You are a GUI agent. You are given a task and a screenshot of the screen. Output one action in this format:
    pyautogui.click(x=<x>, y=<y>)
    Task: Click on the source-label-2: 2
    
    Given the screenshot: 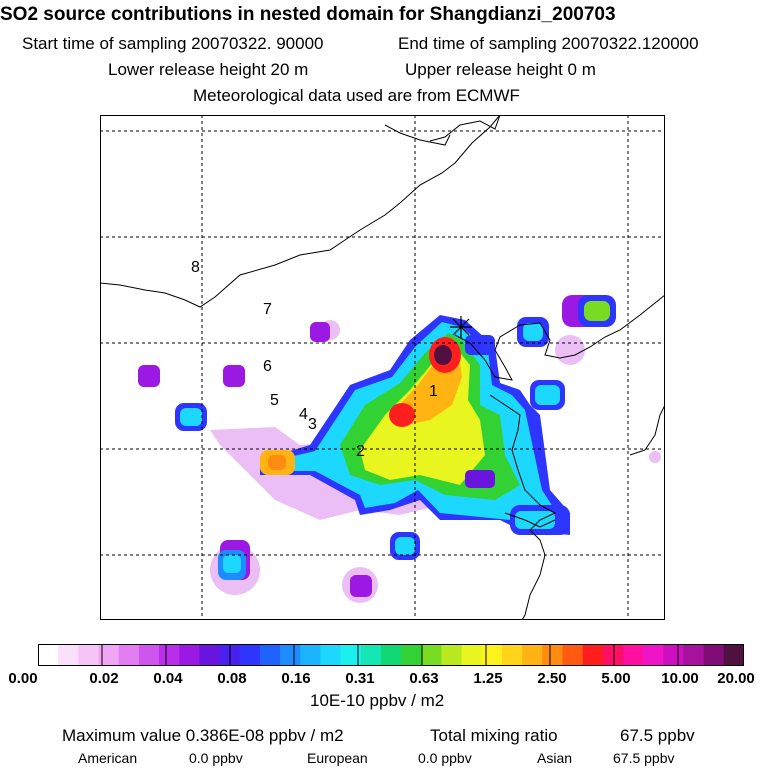 What is the action you would take?
    pyautogui.click(x=360, y=451)
    